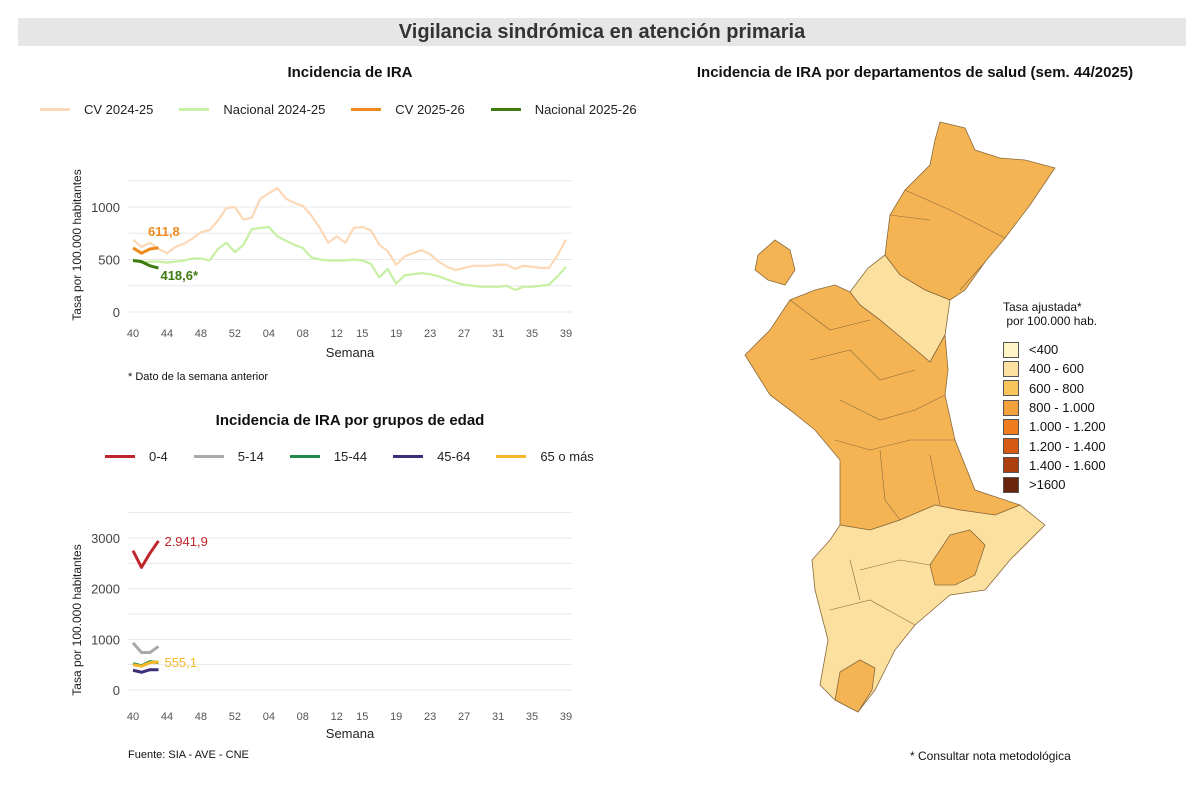 The image size is (1200, 790). I want to click on legend-label: CV 2024-25, so click(119, 109).